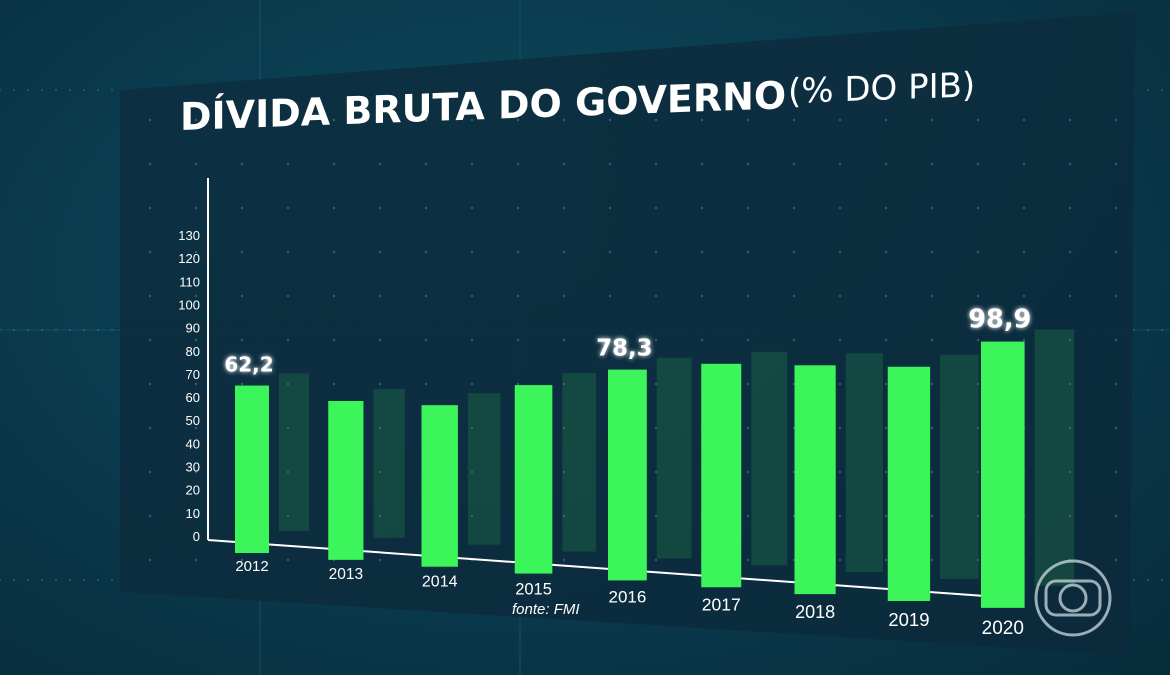  Describe the element at coordinates (1003, 628) in the screenshot. I see `x-tick-label: 2020` at that location.